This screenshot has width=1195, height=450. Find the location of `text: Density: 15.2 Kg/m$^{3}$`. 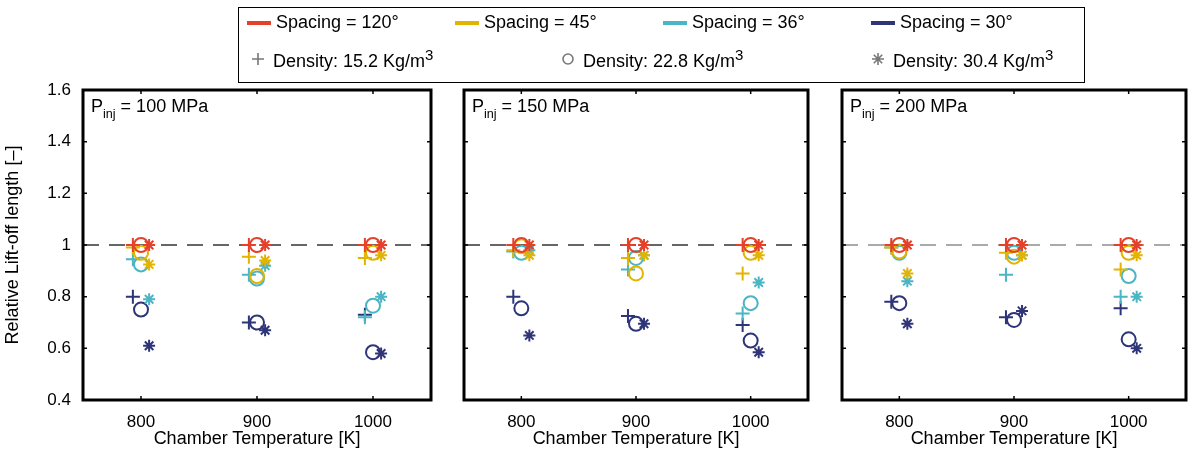

text: Density: 15.2 Kg/m$^{3}$ is located at coordinates (353, 59).